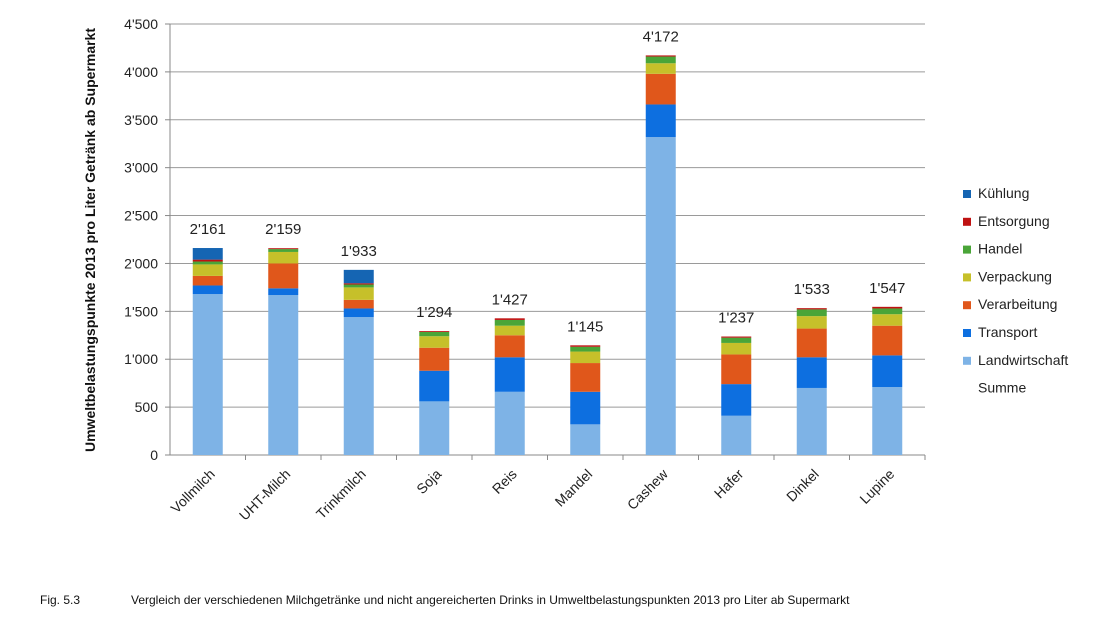 This screenshot has width=1115, height=635. Describe the element at coordinates (141, 72) in the screenshot. I see `y-tick-label: 4'000` at that location.